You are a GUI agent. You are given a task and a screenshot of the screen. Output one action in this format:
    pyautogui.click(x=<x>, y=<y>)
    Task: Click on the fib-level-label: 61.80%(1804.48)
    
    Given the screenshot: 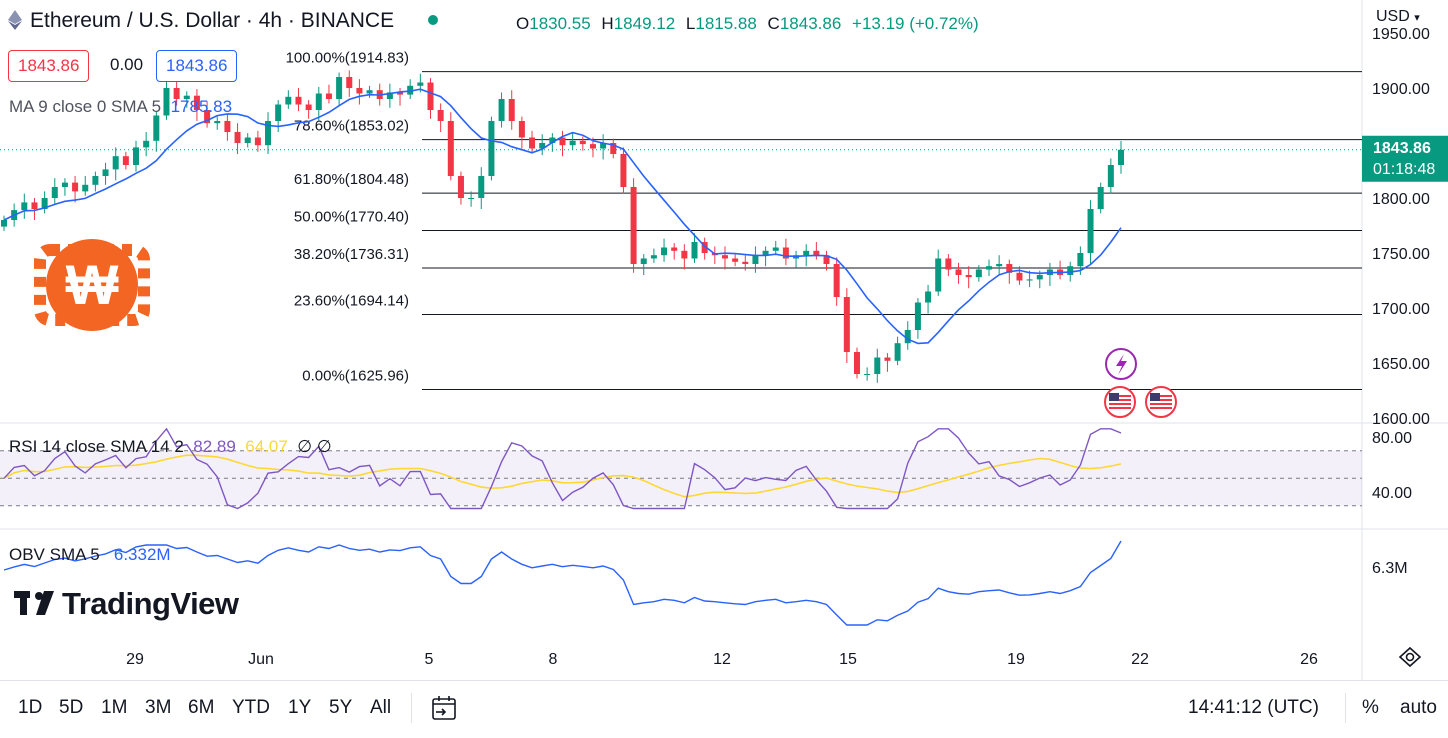 What is the action you would take?
    pyautogui.click(x=351, y=179)
    